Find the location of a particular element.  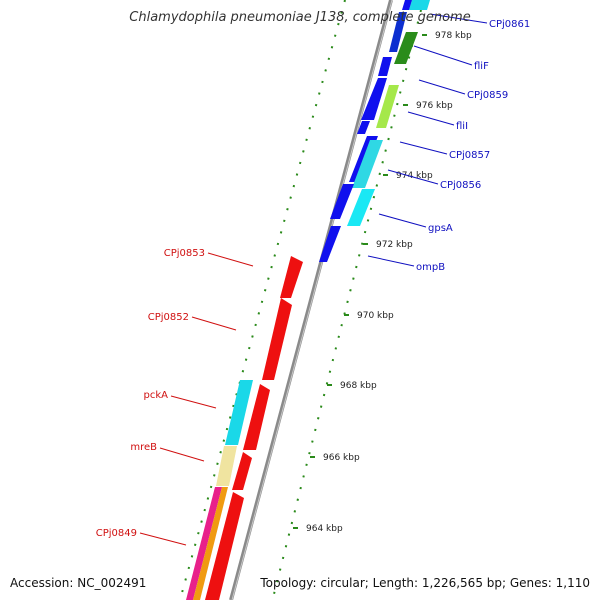

tick-label: 968 kbp is located at coordinates (358, 386).